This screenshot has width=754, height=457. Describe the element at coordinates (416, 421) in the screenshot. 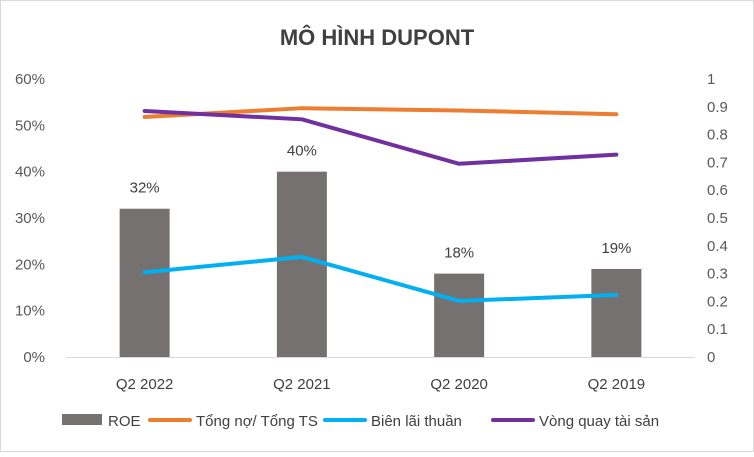

I see `legend-label: Biên lãi thuần` at that location.